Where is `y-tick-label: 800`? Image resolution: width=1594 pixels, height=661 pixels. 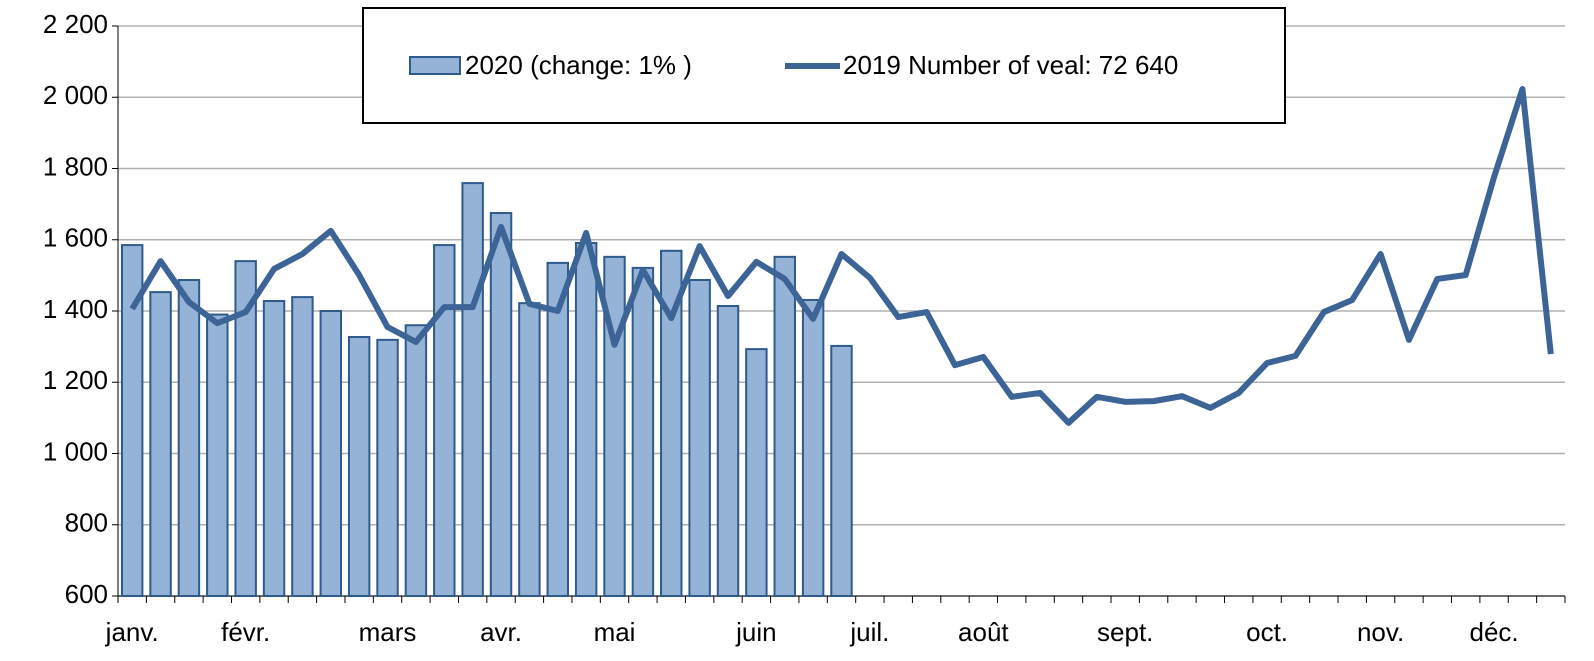
y-tick-label: 800 is located at coordinates (86, 523).